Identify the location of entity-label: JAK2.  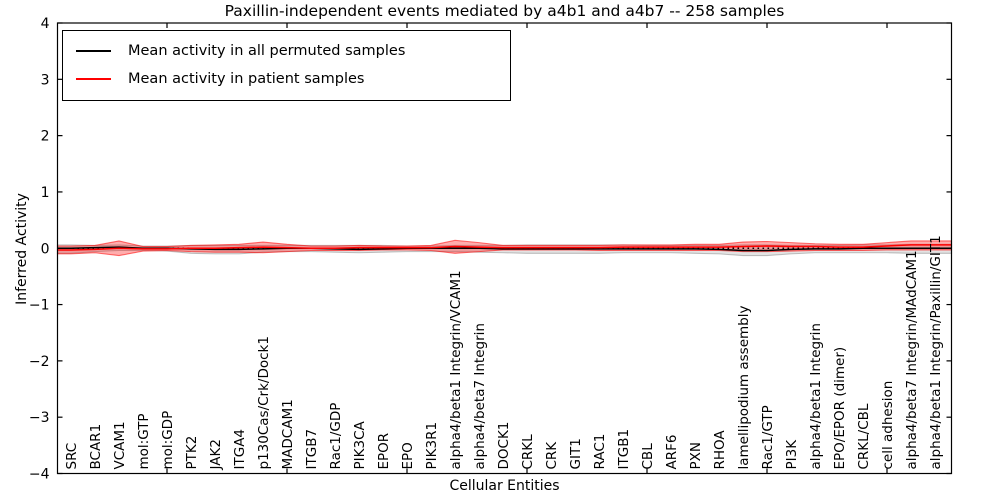
(216, 454).